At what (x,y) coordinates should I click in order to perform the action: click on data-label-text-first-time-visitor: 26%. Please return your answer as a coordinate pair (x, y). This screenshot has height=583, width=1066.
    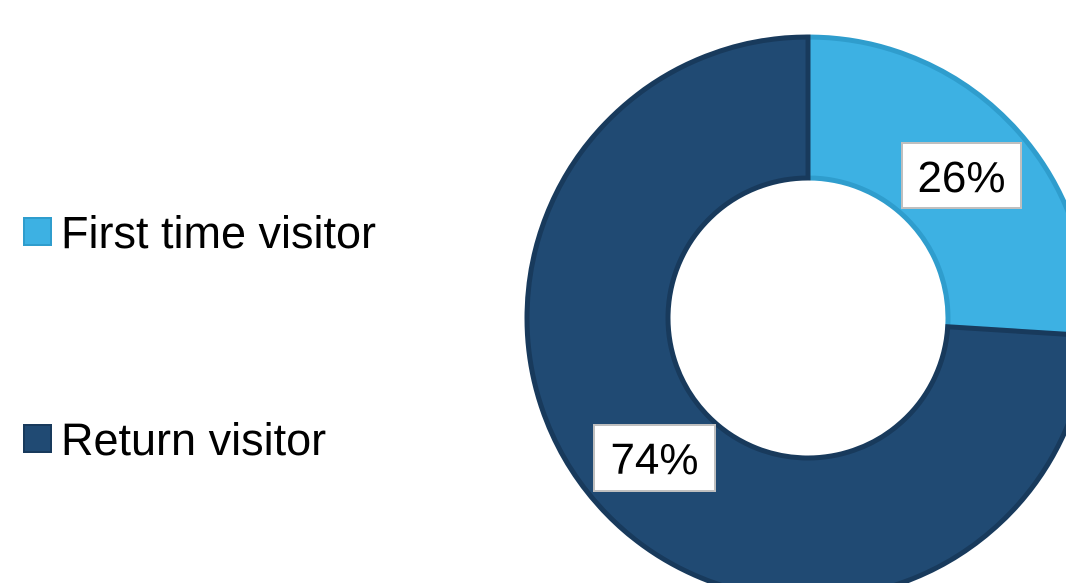
    Looking at the image, I should click on (961, 177).